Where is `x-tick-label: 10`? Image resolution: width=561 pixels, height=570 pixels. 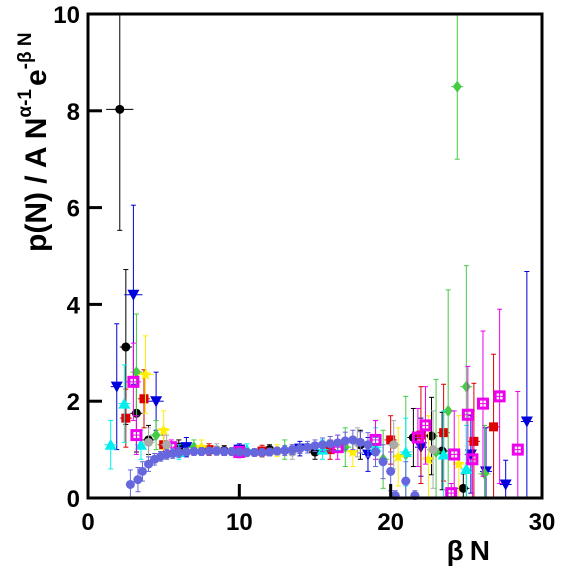
x-tick-label: 10 is located at coordinates (239, 522).